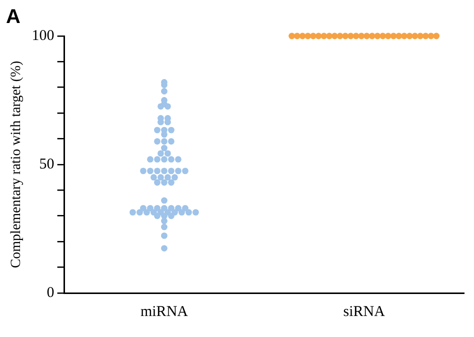  What do you see at coordinates (13, 17) in the screenshot?
I see `text: A` at bounding box center [13, 17].